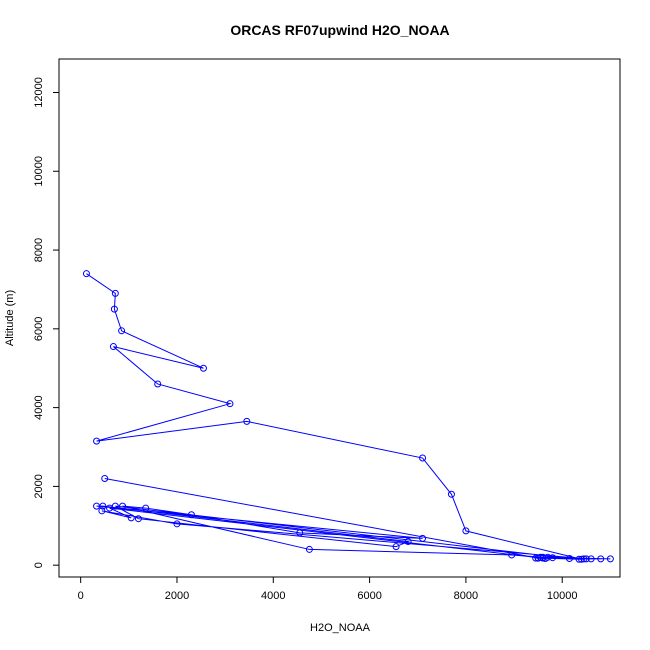 The image size is (650, 650). Describe the element at coordinates (46, 322) in the screenshot. I see `y-axis: 0 2000 4000 6000 8000 10000 12000` at that location.